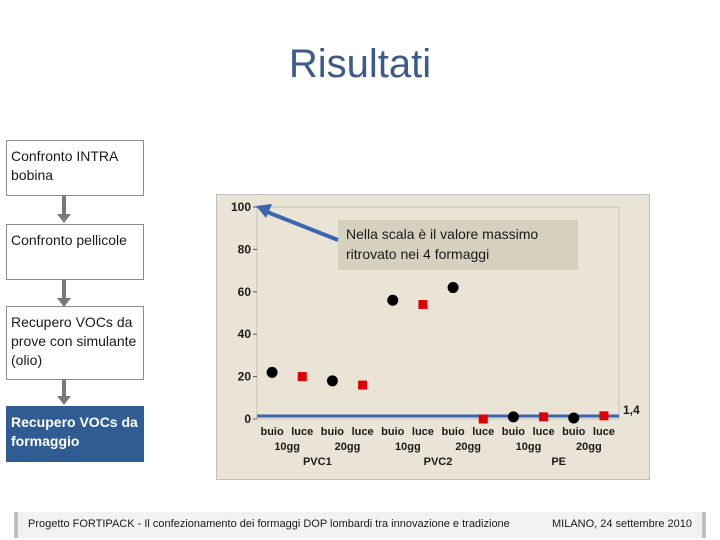  Describe the element at coordinates (247, 419) in the screenshot. I see `y-tick-label: 0` at that location.